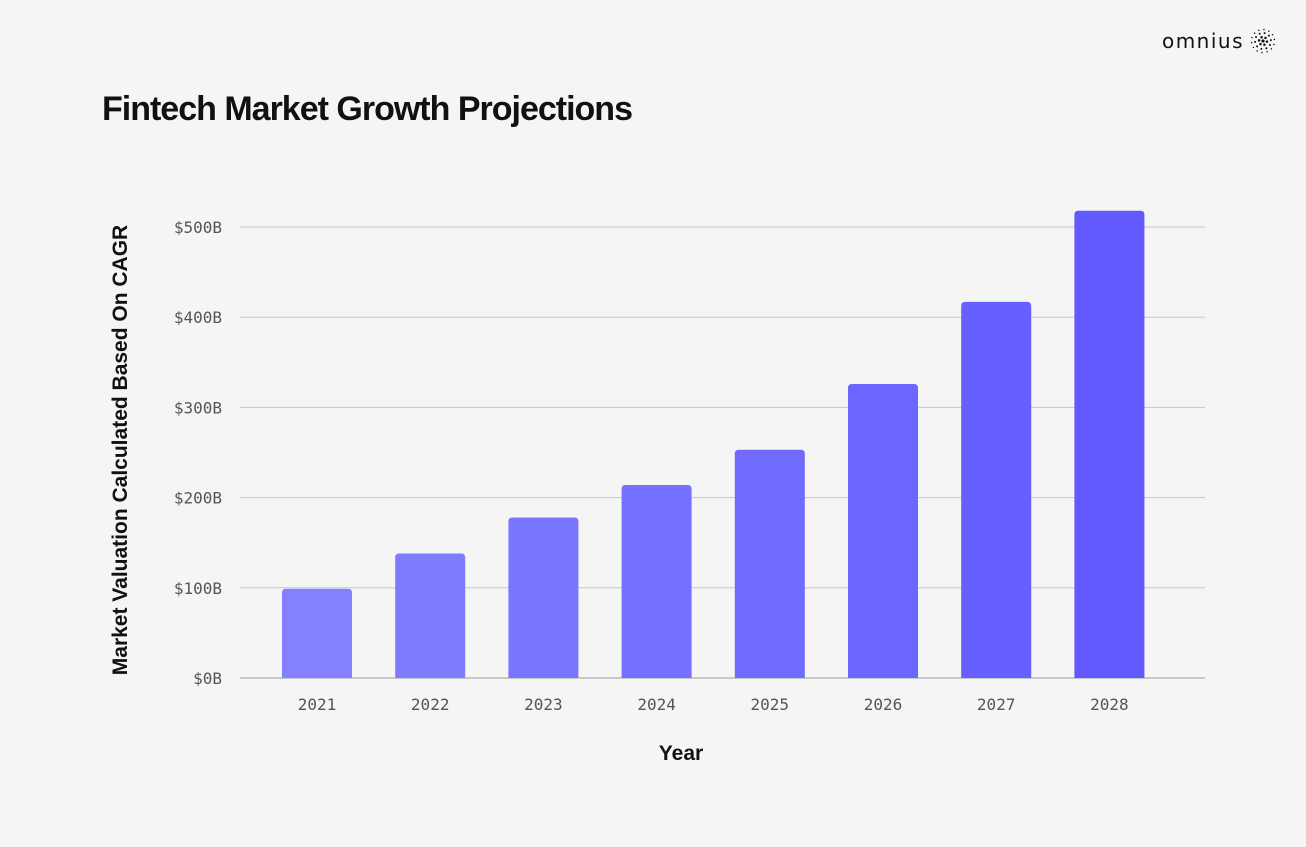  Describe the element at coordinates (543, 704) in the screenshot. I see `x-tick-label: 2023` at that location.